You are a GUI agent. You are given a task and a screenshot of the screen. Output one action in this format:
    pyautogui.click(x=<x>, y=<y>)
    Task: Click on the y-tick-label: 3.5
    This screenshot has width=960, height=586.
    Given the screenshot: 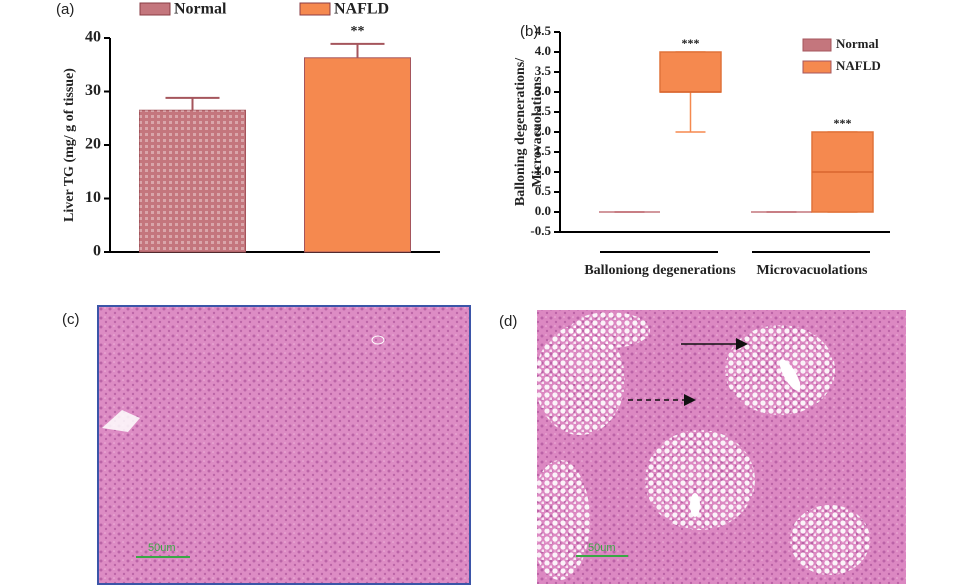 What is the action you would take?
    pyautogui.click(x=543, y=70)
    